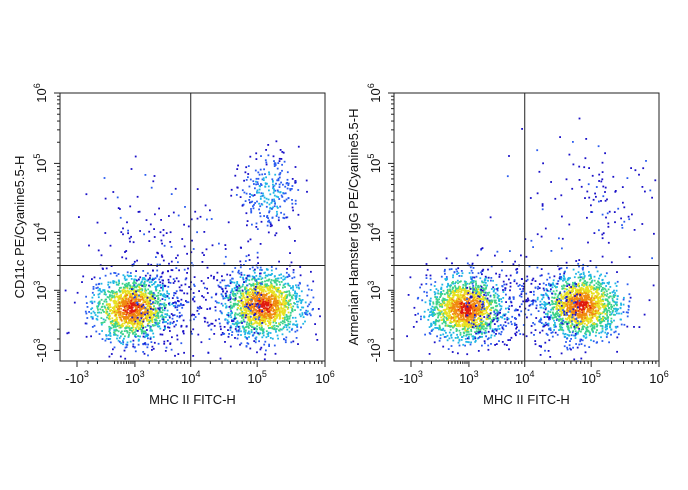 The width and height of the screenshot is (688, 490). I want to click on y-tick-label: 104, so click(40, 232).